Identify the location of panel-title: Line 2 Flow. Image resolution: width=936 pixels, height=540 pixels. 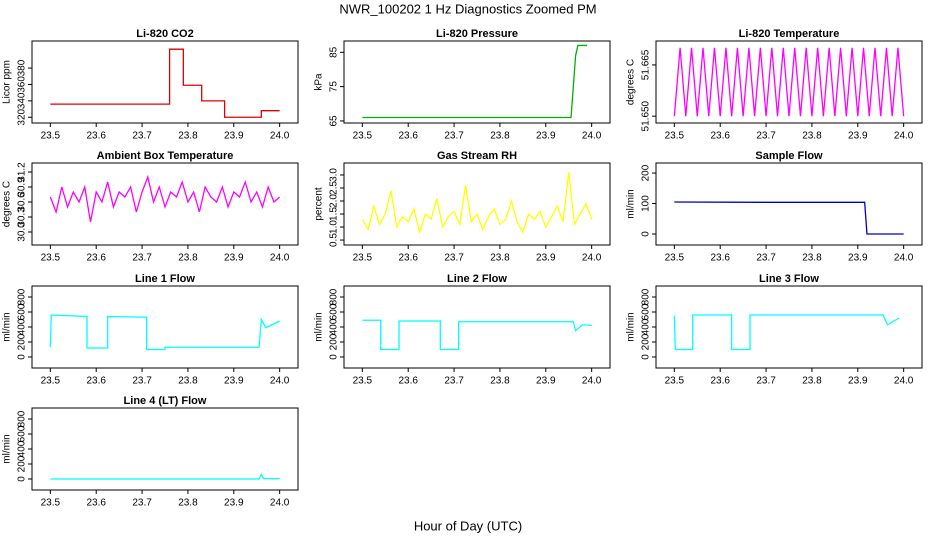
(477, 279).